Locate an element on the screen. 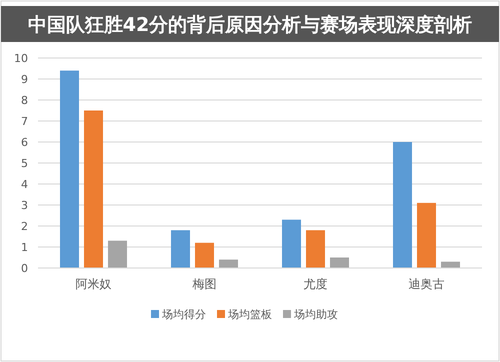 The image size is (500, 362). y-tick-label: 0 is located at coordinates (24, 268).